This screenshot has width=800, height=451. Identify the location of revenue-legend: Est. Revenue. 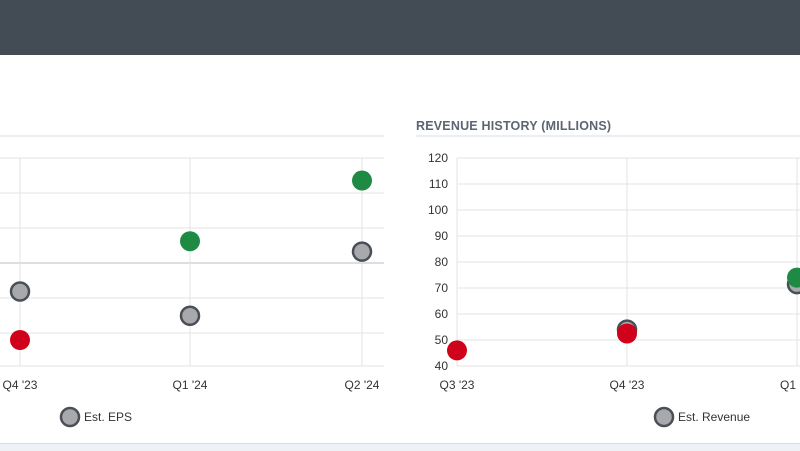
(701, 417).